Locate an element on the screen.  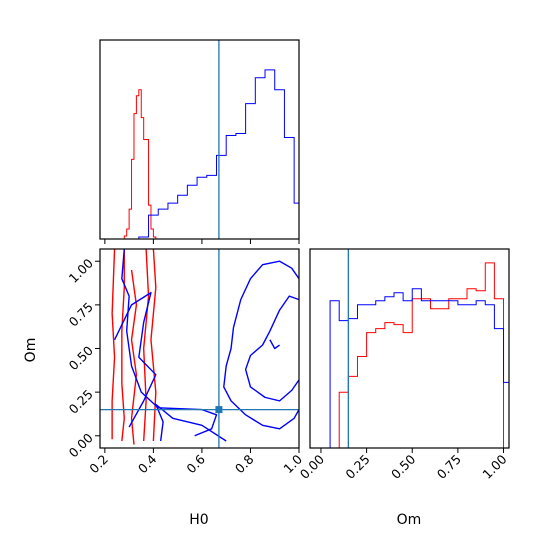
h0-hist-frame is located at coordinates (199, 139).